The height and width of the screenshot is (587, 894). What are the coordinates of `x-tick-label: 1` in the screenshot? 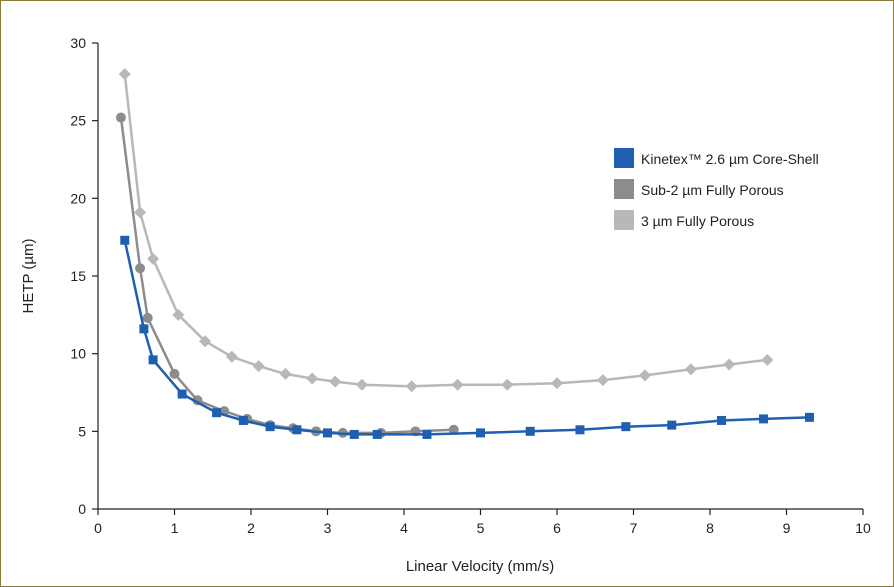 It's located at (175, 528).